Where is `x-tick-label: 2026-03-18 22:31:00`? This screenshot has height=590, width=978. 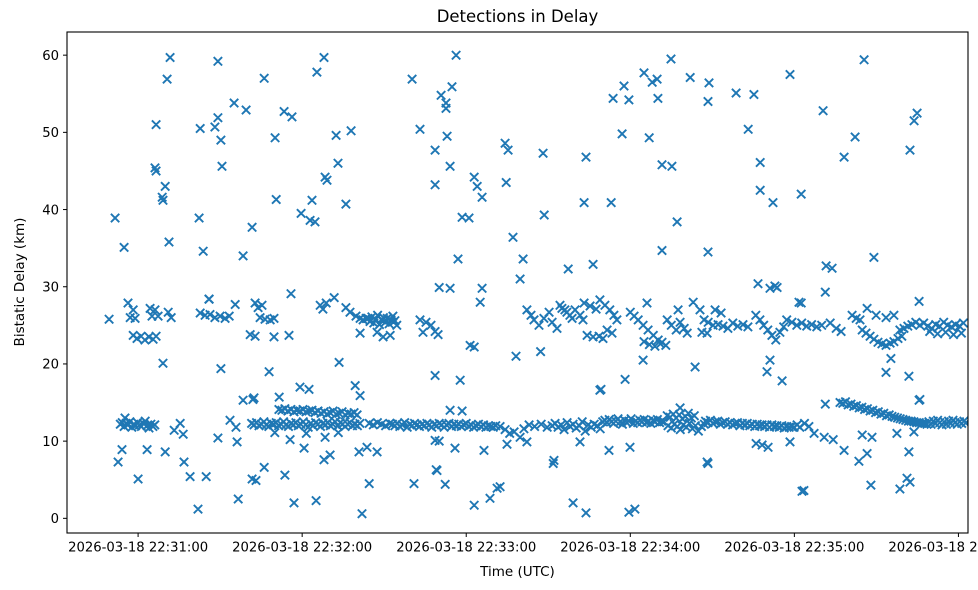
x-tick-label: 2026-03-18 22:31:00 is located at coordinates (138, 548).